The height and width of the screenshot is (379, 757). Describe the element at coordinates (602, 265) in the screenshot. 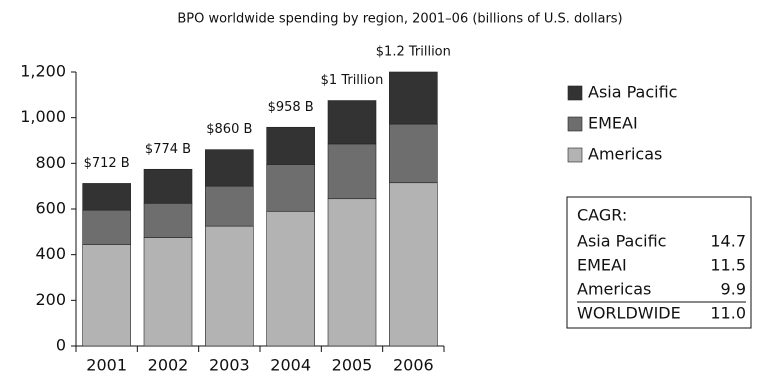

I see `cagr-label: EMEAI` at that location.